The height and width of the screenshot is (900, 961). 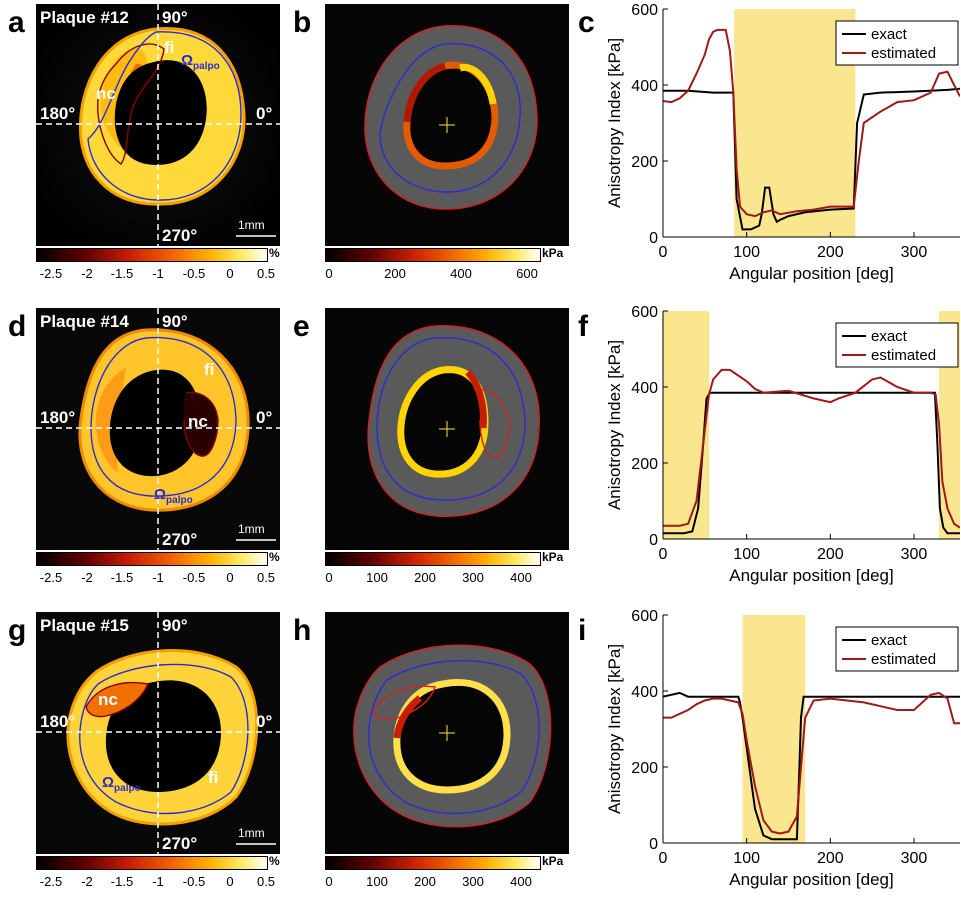 I want to click on panel-letter-g: g, so click(x=17, y=630).